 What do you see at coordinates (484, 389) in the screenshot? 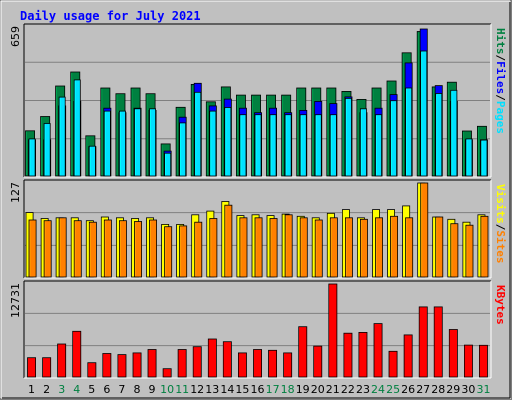
I see `x-tick-label-day-31: 31` at bounding box center [484, 389].